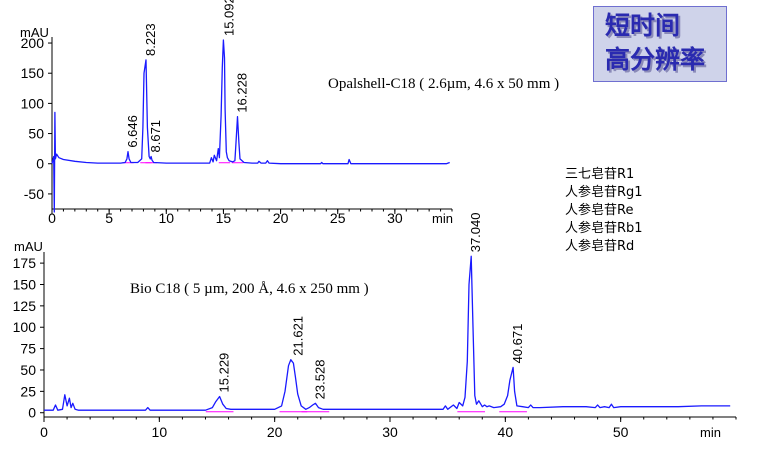 Image resolution: width=766 pixels, height=452 pixels. What do you see at coordinates (241, 93) in the screenshot?
I see `peak-label: 16.228` at bounding box center [241, 93].